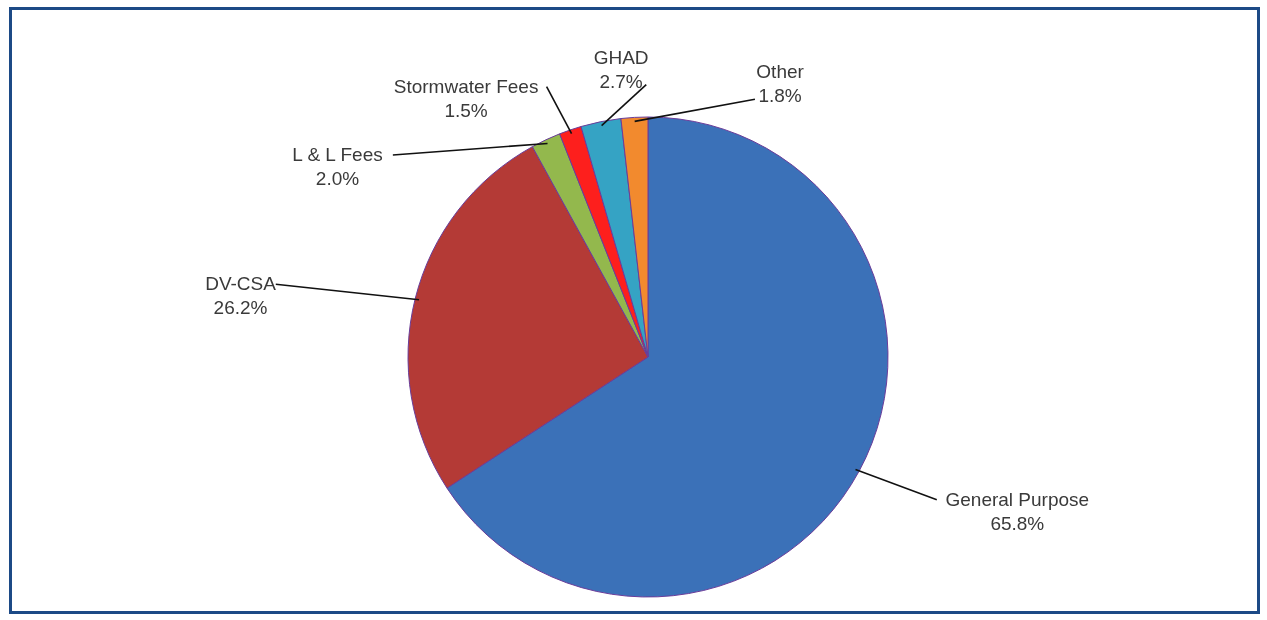  Describe the element at coordinates (337, 154) in the screenshot. I see `slice-label: L & L Fees` at that location.